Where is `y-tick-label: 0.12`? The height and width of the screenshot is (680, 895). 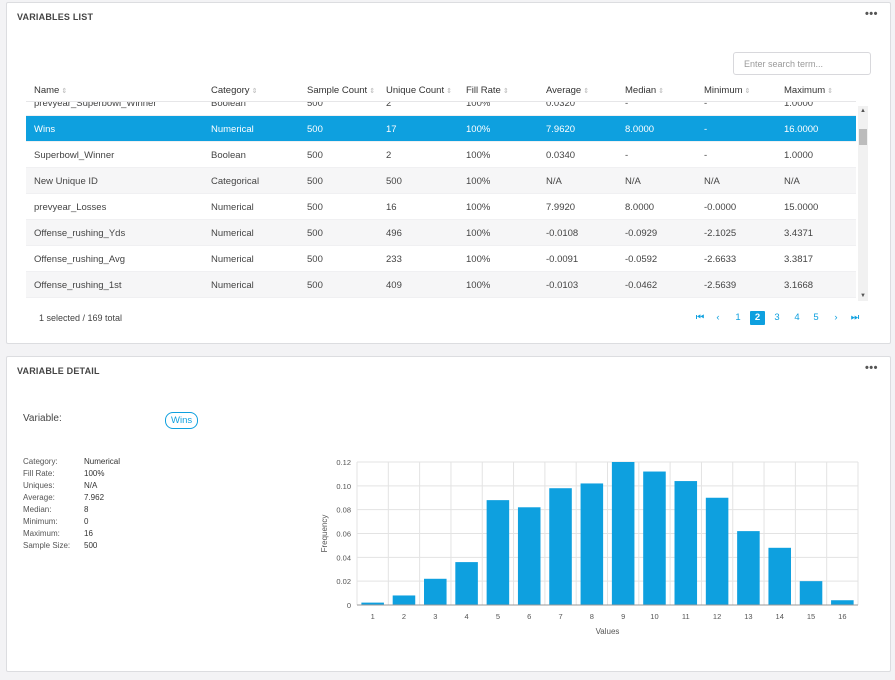 y-tick-label: 0.12 is located at coordinates (343, 462).